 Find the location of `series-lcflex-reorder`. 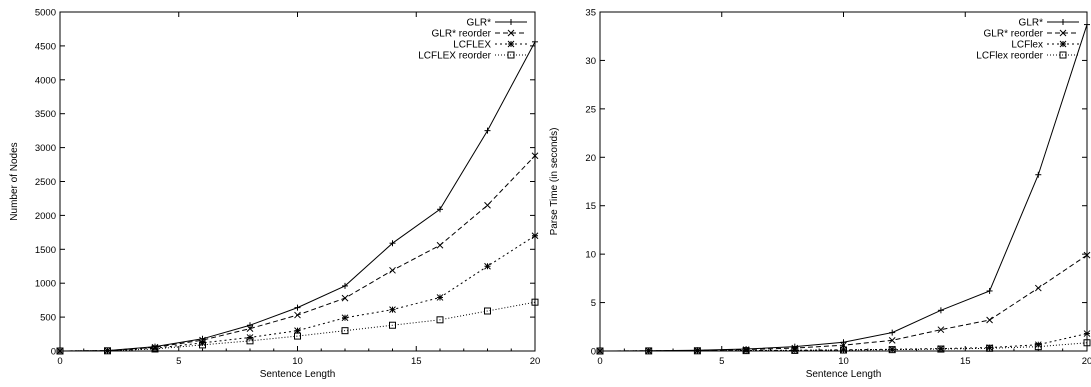

series-lcflex-reorder is located at coordinates (843, 347).